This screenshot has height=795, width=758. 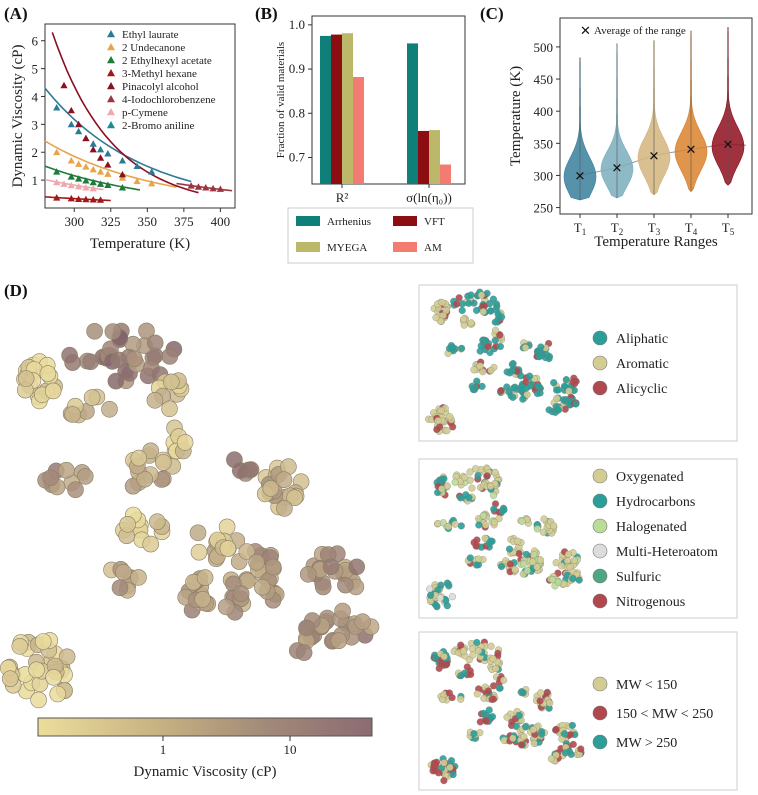 What do you see at coordinates (544, 208) in the screenshot?
I see `panel-c-ytick-label: 250` at bounding box center [544, 208].